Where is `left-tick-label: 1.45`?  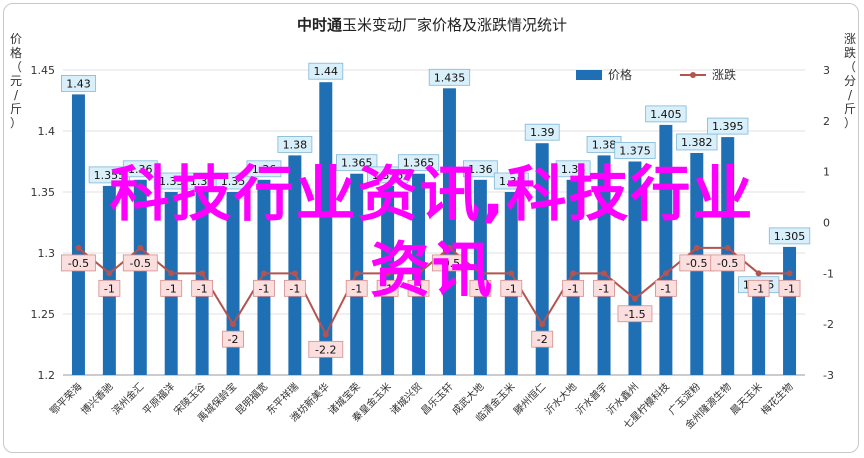
left-tick-label: 1.45 is located at coordinates (43, 70).